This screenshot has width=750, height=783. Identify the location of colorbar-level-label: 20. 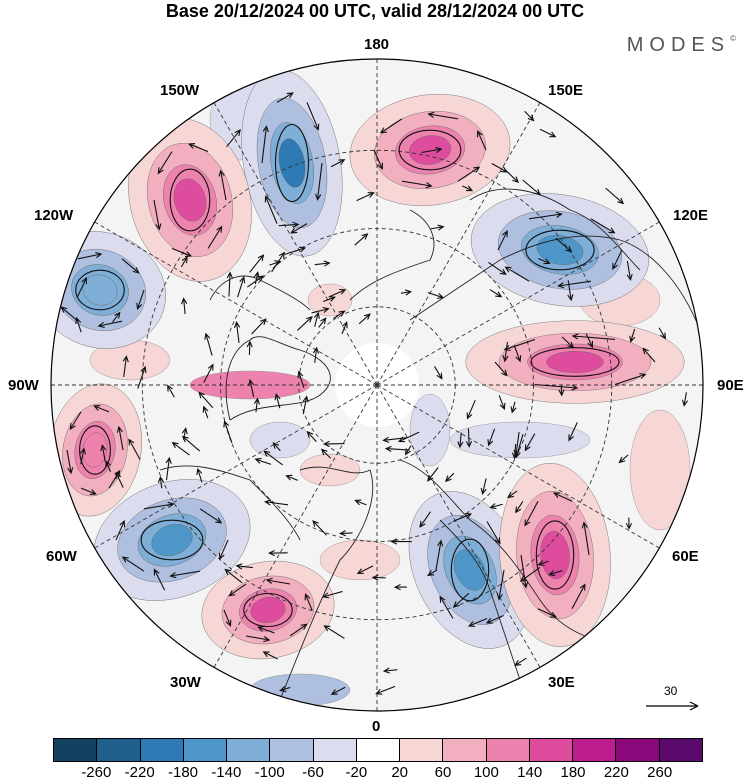
(399, 772).